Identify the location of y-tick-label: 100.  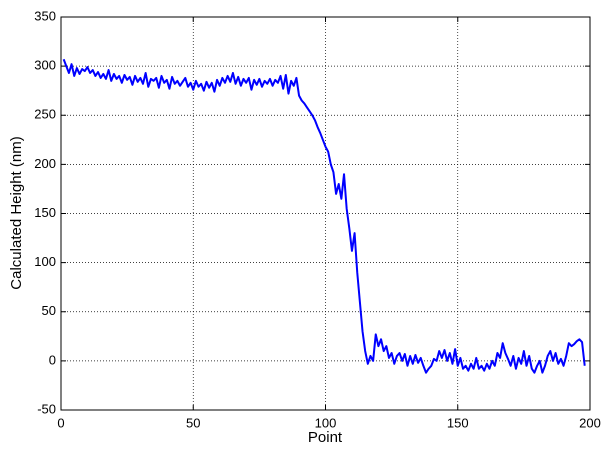
(45, 261).